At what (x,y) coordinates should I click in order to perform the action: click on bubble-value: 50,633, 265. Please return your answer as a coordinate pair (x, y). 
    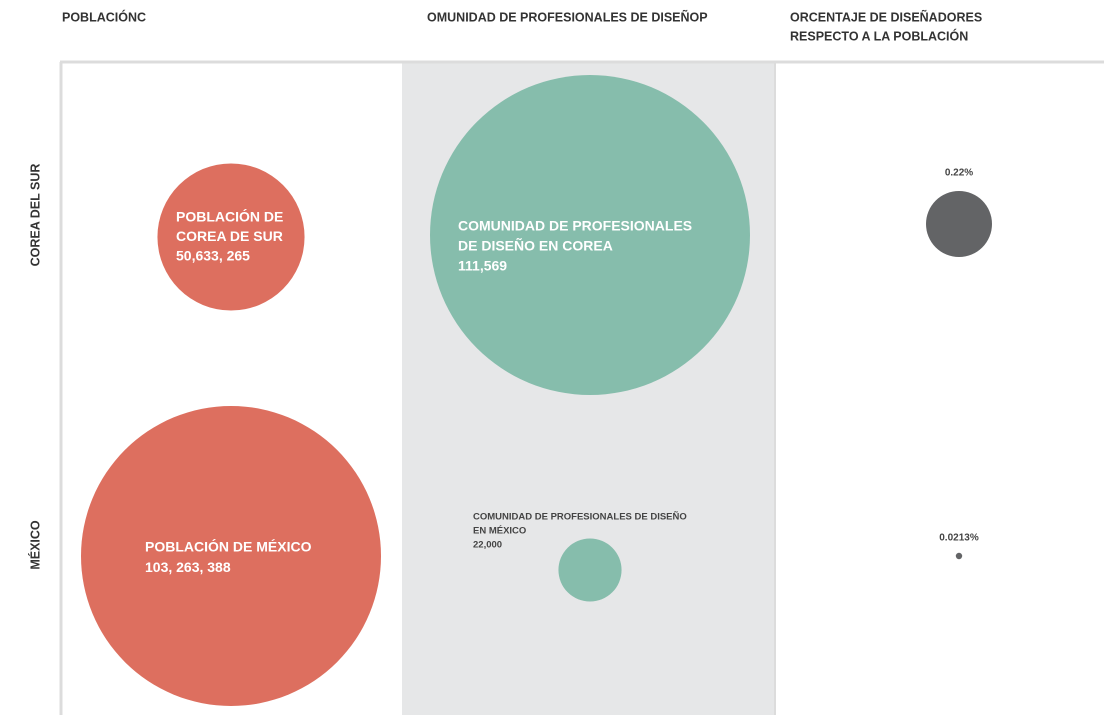
    Looking at the image, I should click on (213, 256).